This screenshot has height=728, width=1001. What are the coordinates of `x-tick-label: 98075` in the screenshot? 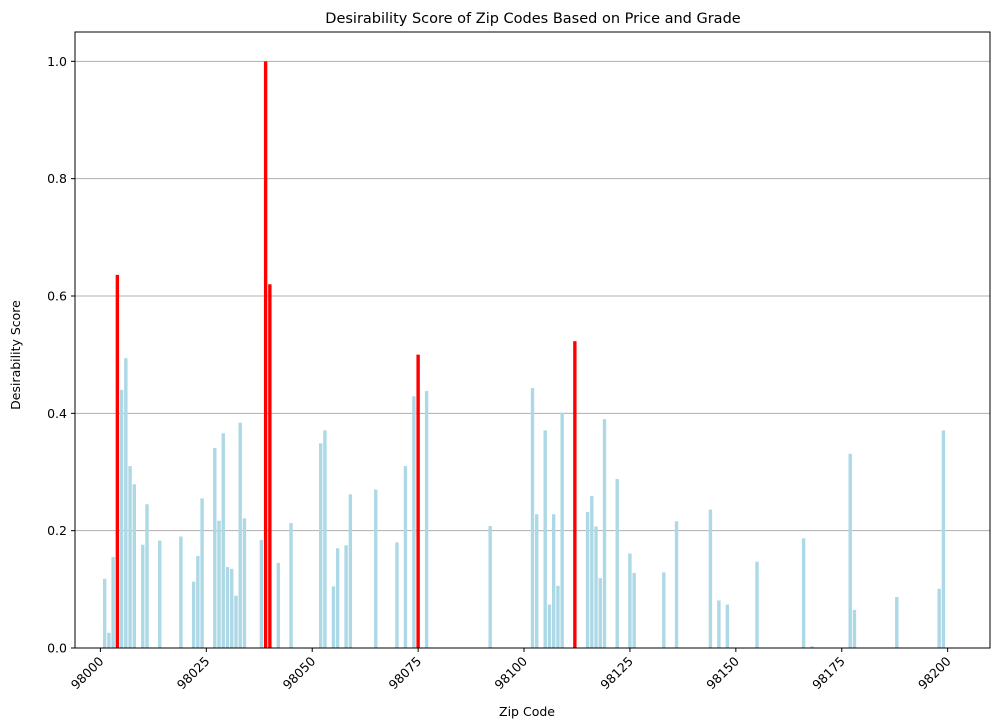 It's located at (405, 673).